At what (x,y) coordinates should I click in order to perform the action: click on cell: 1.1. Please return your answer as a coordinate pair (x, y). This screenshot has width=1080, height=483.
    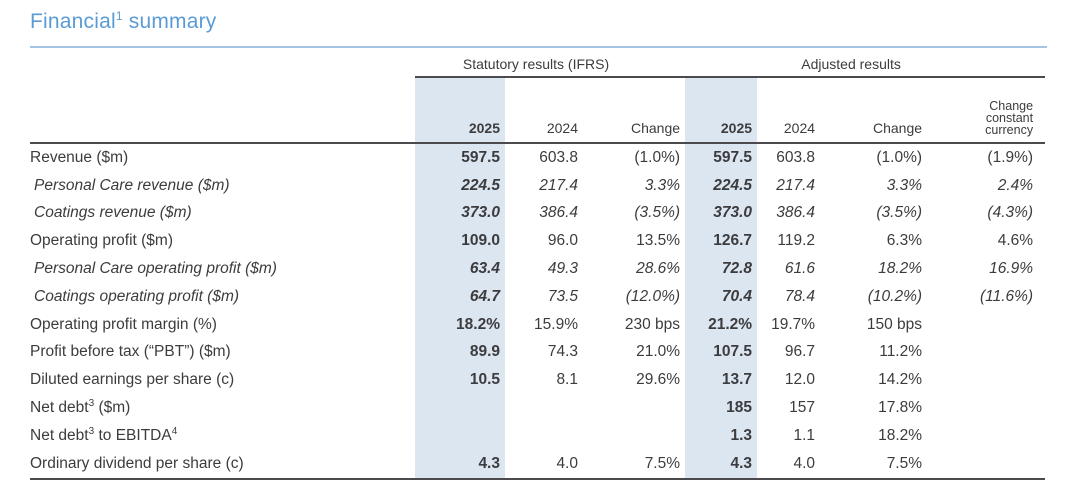
    Looking at the image, I should click on (804, 435).